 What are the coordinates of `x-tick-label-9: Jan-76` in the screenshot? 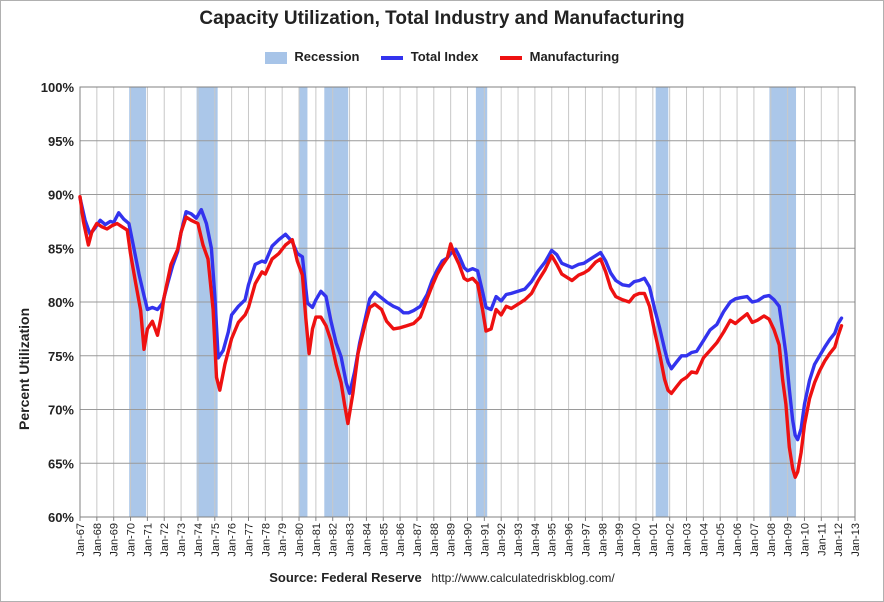 It's located at (233, 540).